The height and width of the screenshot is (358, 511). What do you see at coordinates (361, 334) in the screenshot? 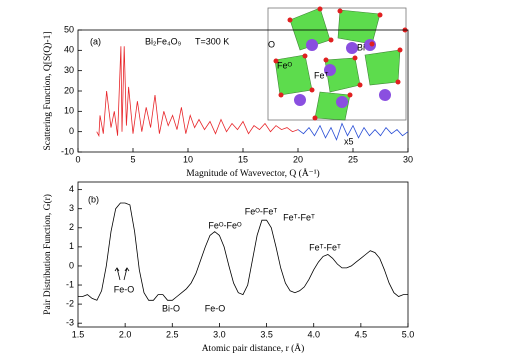
I see `x-tick-label: 4.5` at bounding box center [361, 334].